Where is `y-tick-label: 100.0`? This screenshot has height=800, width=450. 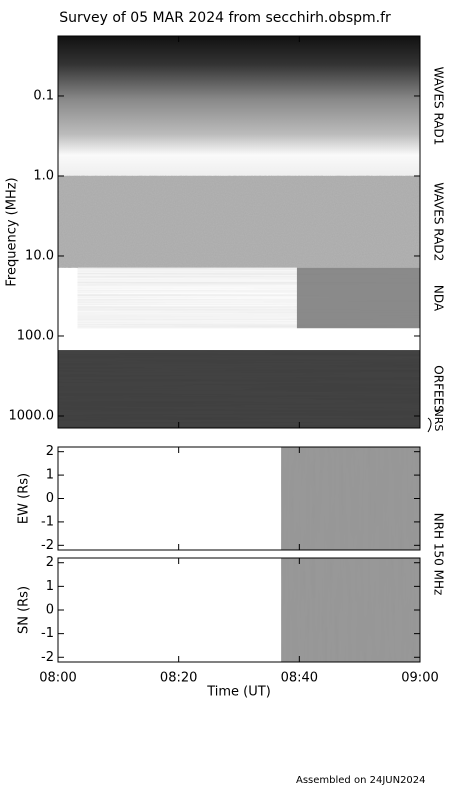 y-tick-label: 100.0 is located at coordinates (35, 335).